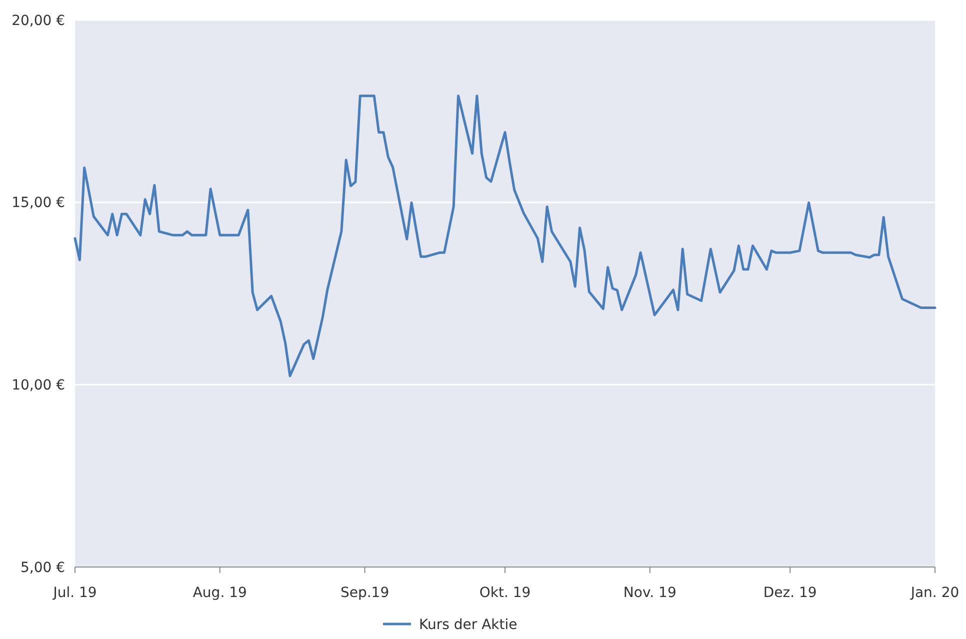 Image resolution: width=966 pixels, height=639 pixels. What do you see at coordinates (38, 20) in the screenshot?
I see `y-tick-label: 20,00 €` at bounding box center [38, 20].